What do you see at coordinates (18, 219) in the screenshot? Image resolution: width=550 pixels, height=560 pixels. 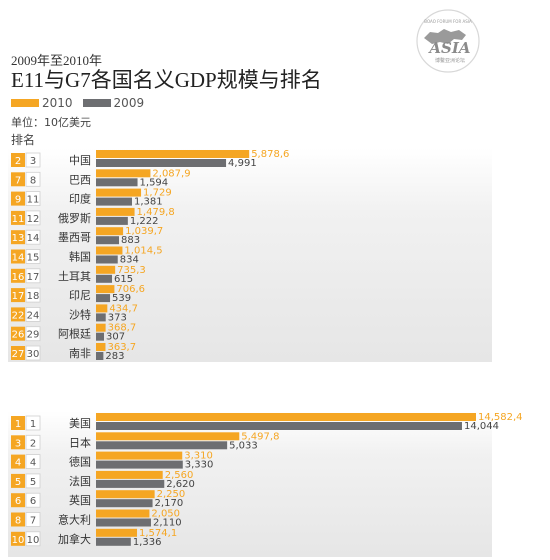 I see `rank-2010: 11` at bounding box center [18, 219].